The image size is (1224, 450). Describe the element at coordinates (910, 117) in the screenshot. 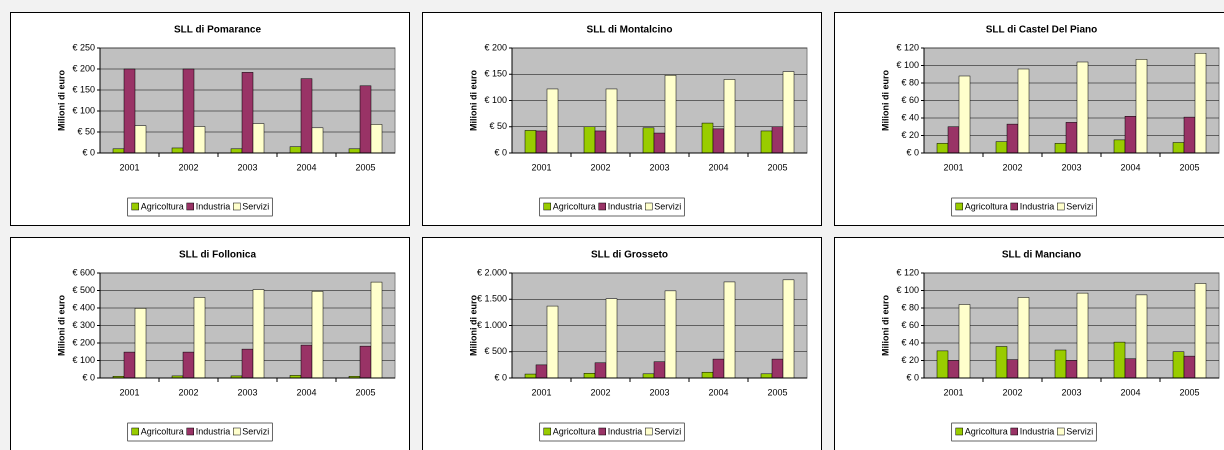

I see `y-tick-label: € 40` at that location.